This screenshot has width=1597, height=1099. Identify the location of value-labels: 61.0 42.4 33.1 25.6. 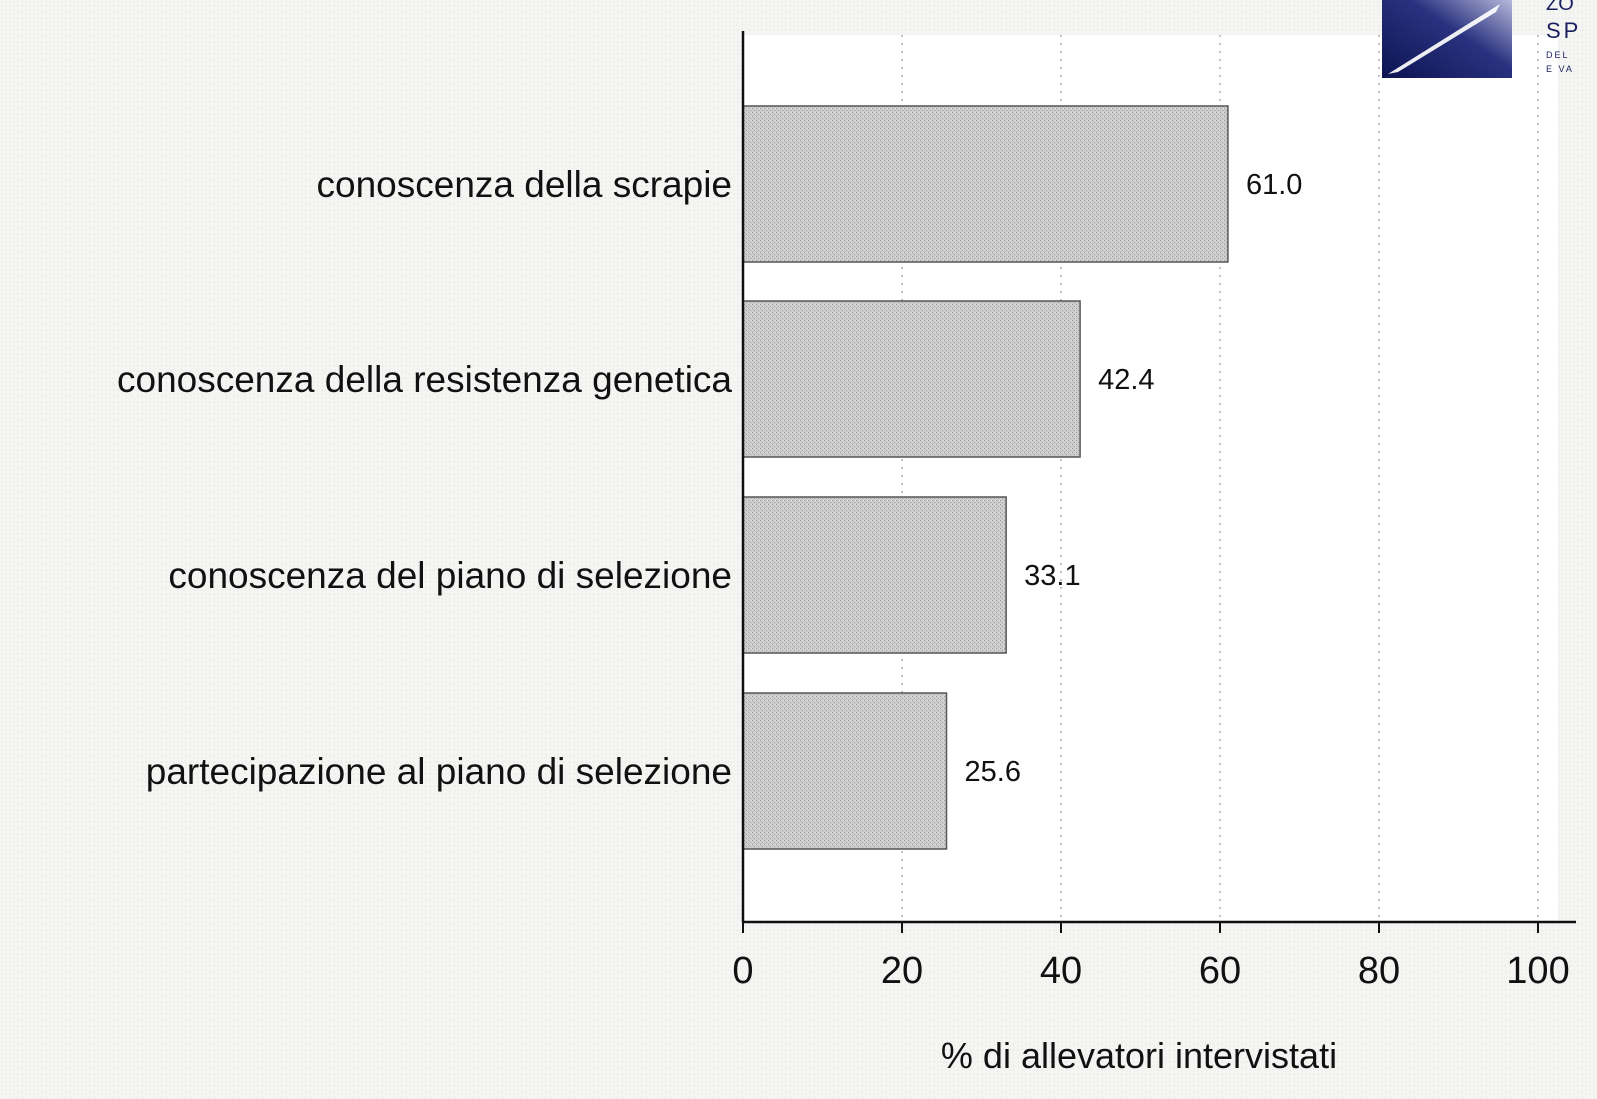
(1134, 478).